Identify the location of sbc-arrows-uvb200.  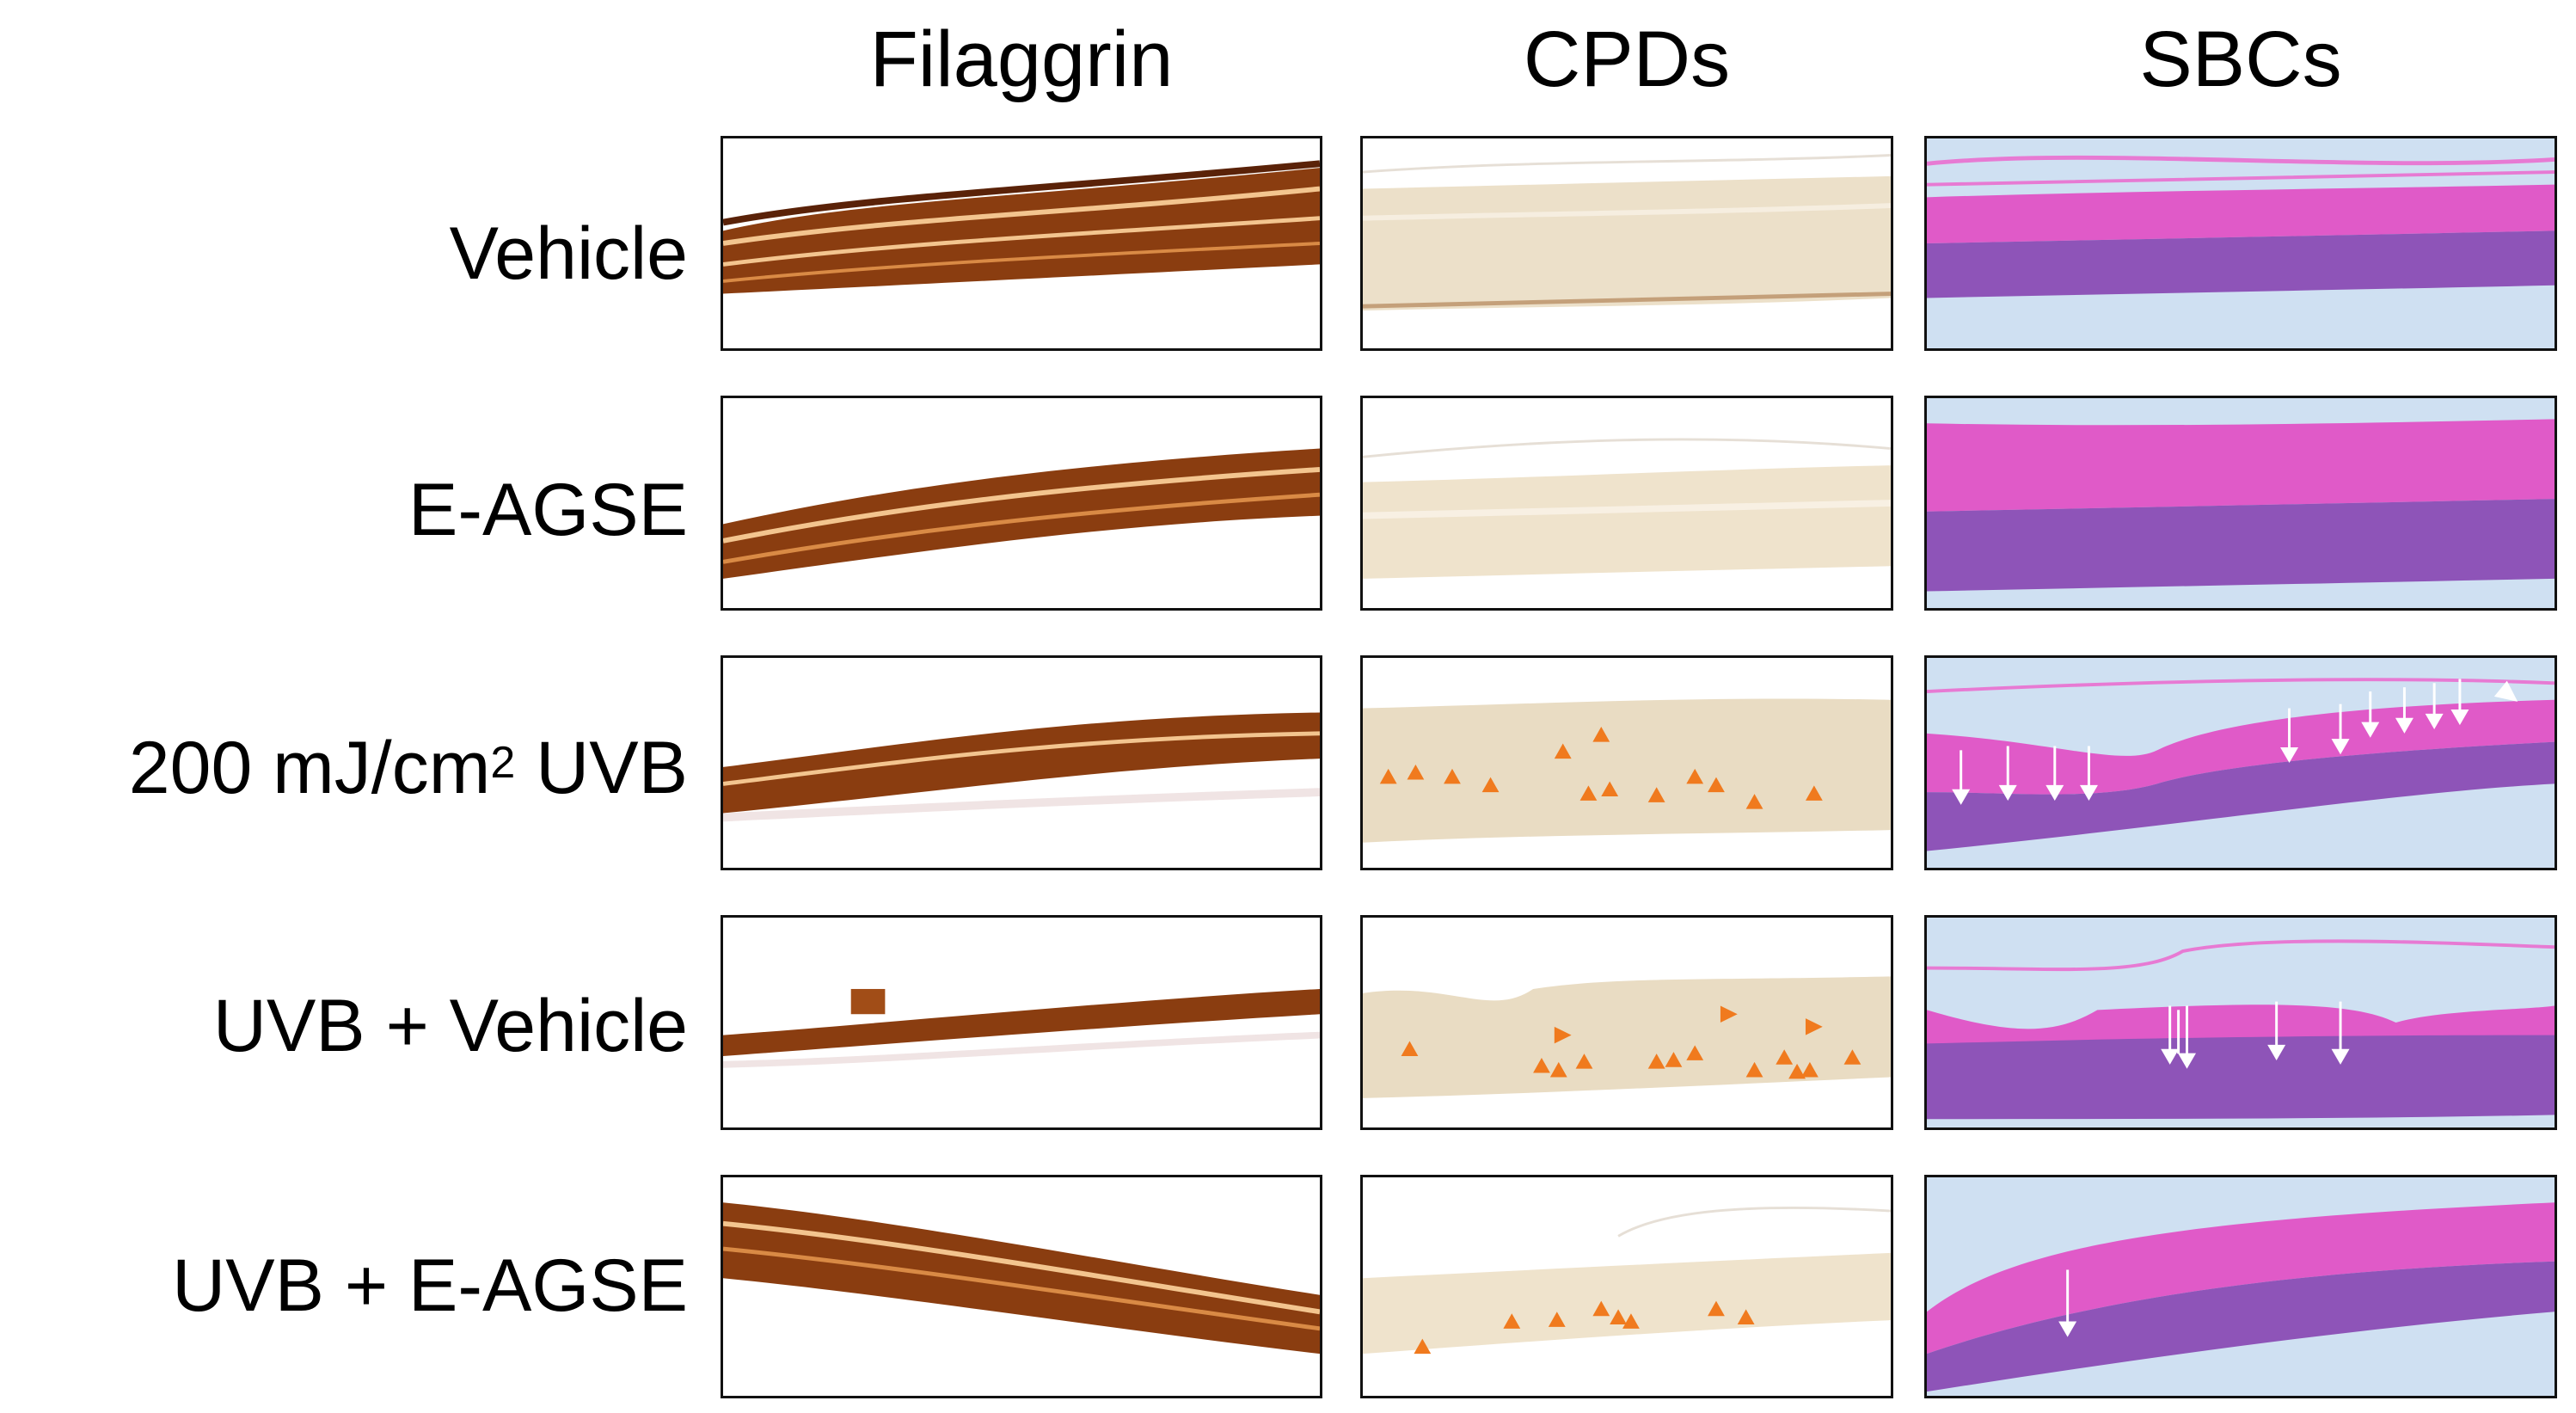
(2235, 742).